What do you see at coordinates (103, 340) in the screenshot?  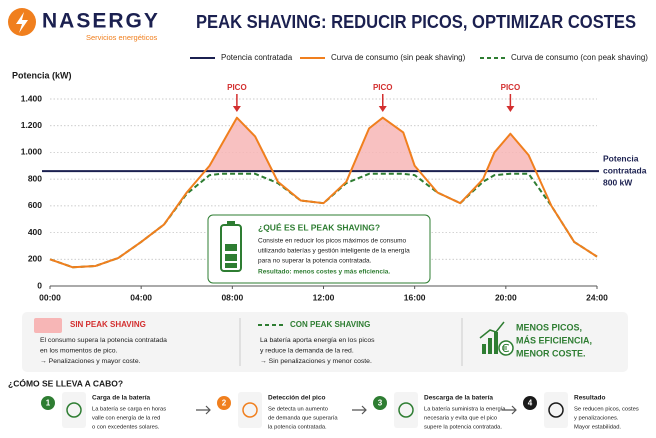 I see `without-line: El consumo supera la potencia contratada` at bounding box center [103, 340].